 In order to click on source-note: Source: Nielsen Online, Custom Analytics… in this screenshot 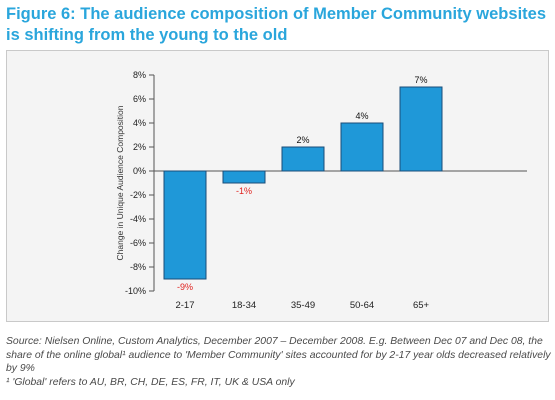, I will do `click(278, 355)`.